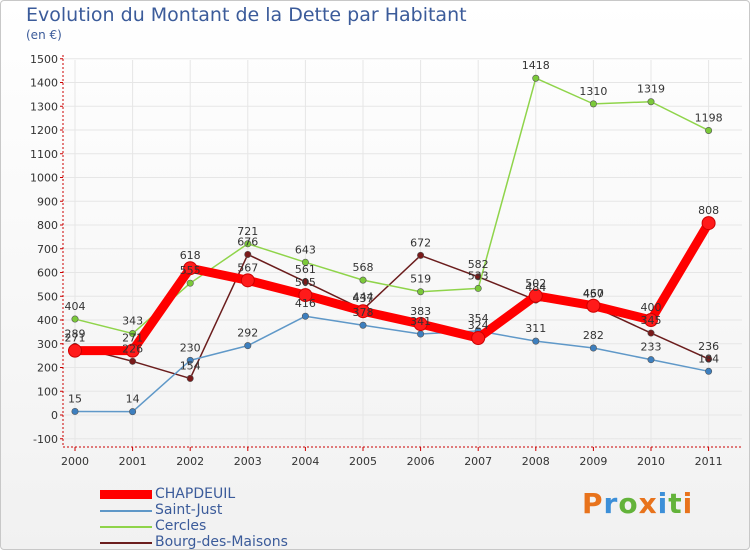 The height and width of the screenshot is (551, 750). I want to click on data-label: 230, so click(190, 347).